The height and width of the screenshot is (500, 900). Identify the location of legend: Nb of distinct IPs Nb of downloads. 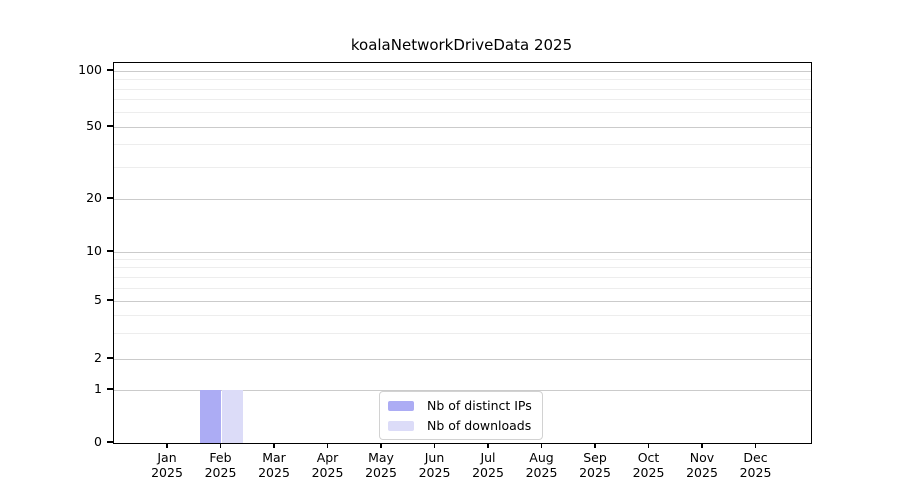
(461, 415).